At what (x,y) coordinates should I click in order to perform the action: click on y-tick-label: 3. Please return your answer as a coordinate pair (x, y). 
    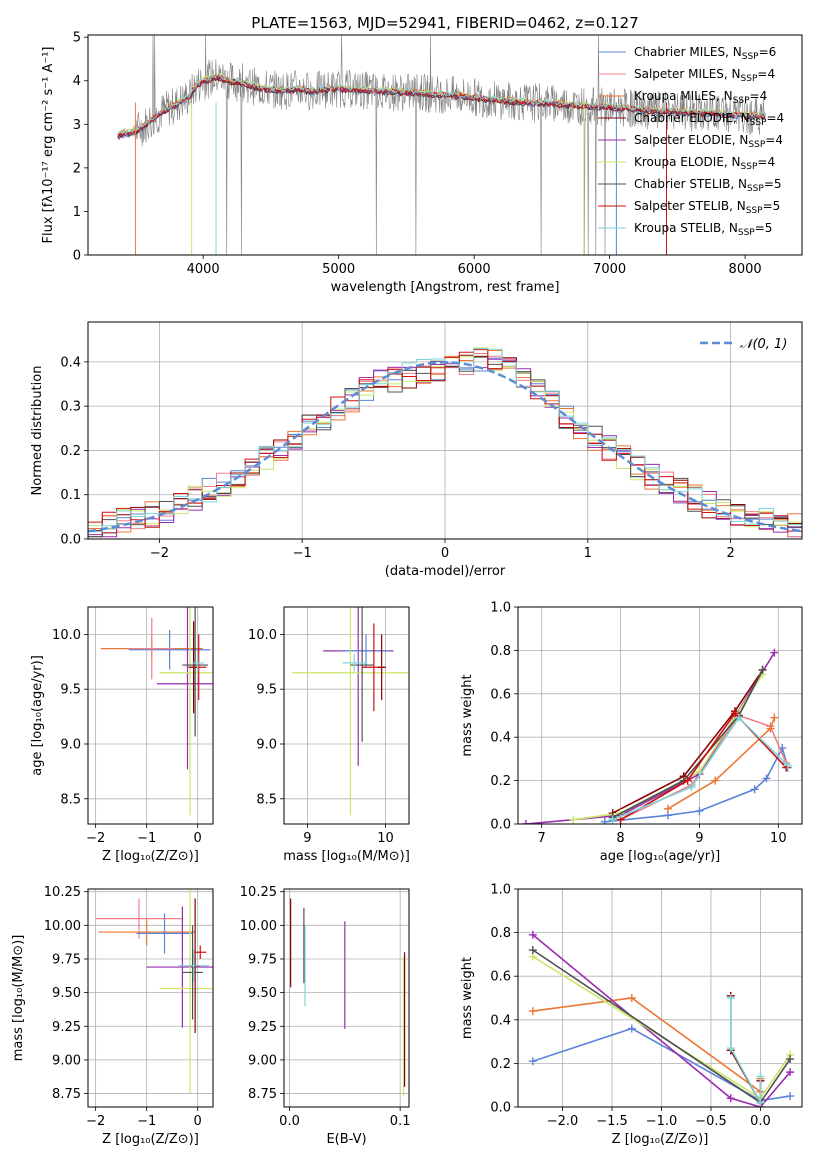
    Looking at the image, I should click on (77, 125).